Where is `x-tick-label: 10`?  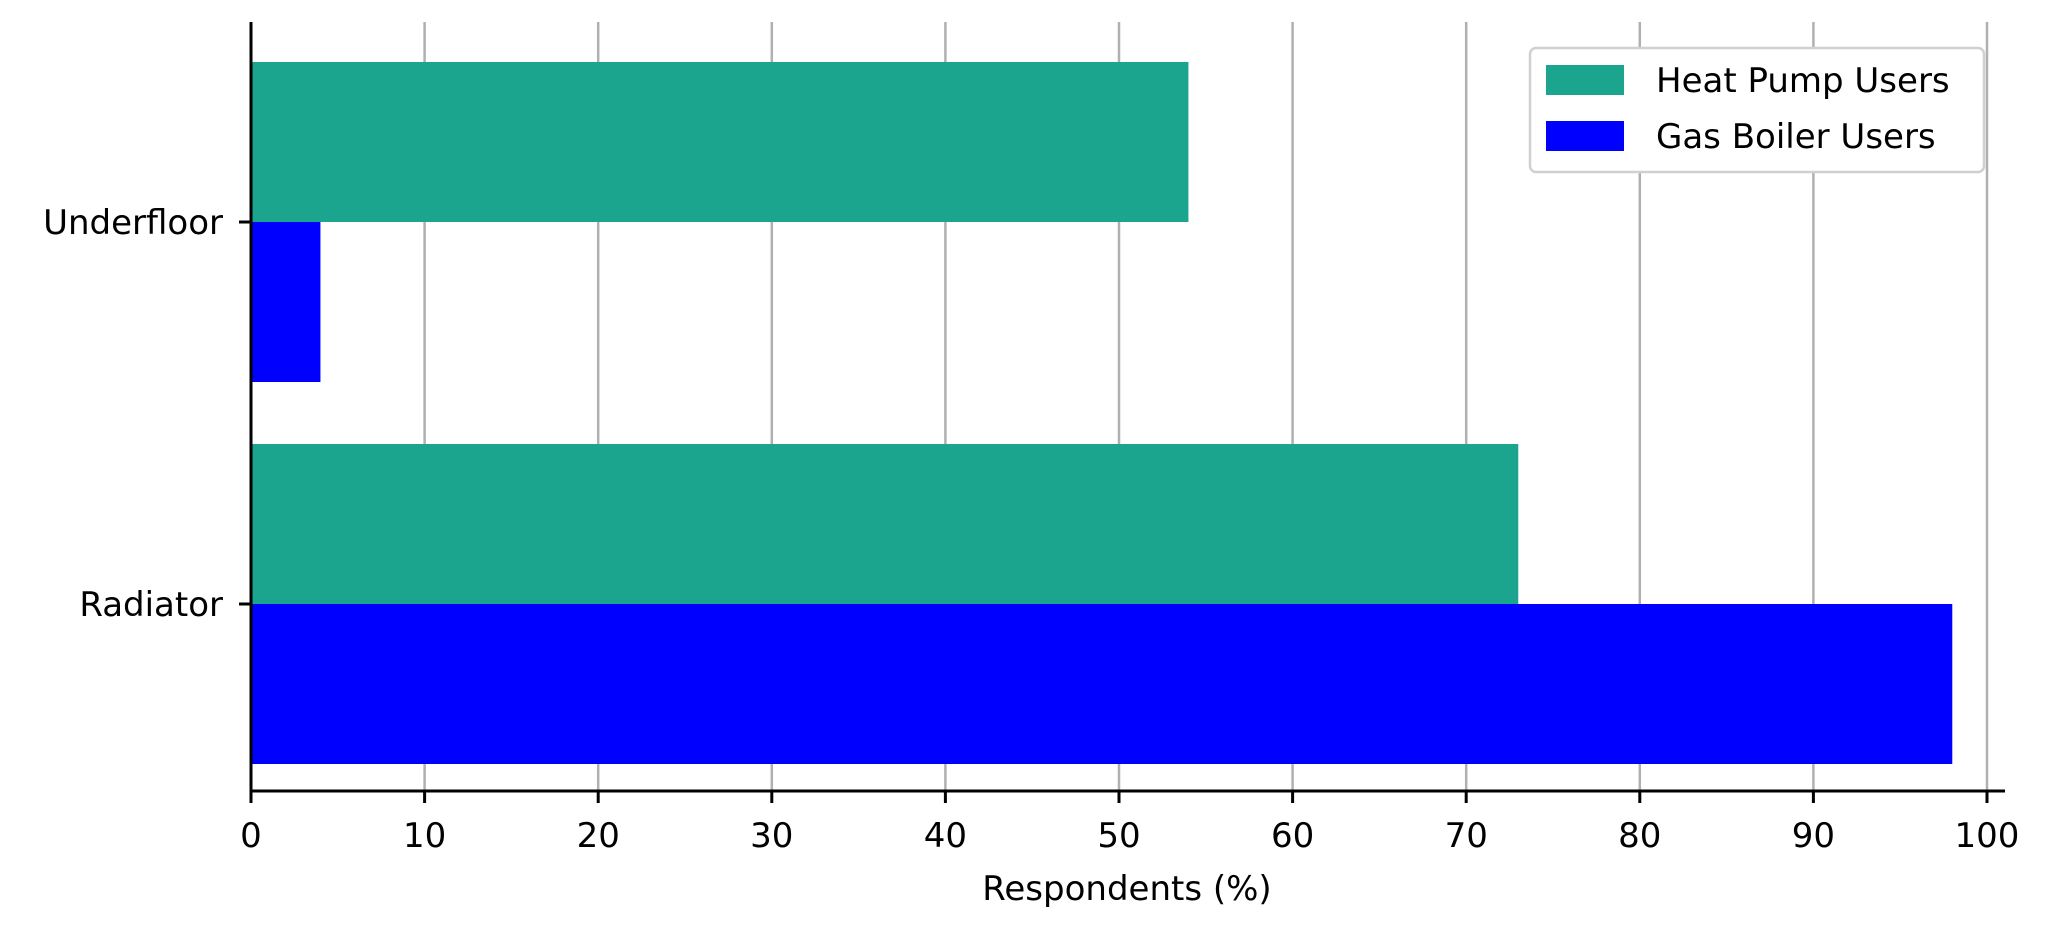
x-tick-label: 10 is located at coordinates (424, 836).